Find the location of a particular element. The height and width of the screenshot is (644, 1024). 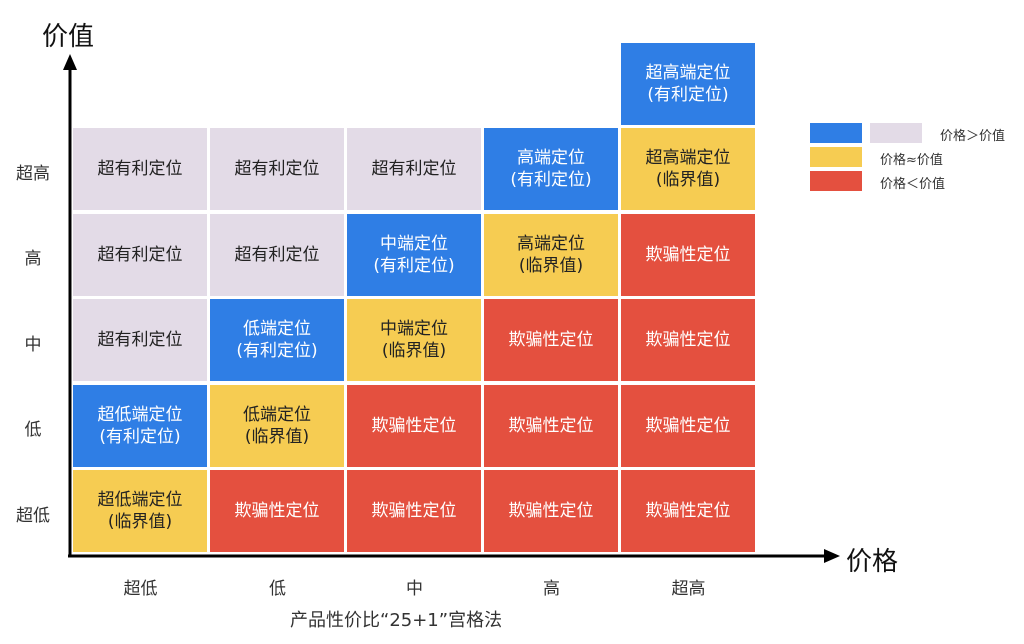

grid-cell: 低端定位 (临界值) is located at coordinates (277, 425).